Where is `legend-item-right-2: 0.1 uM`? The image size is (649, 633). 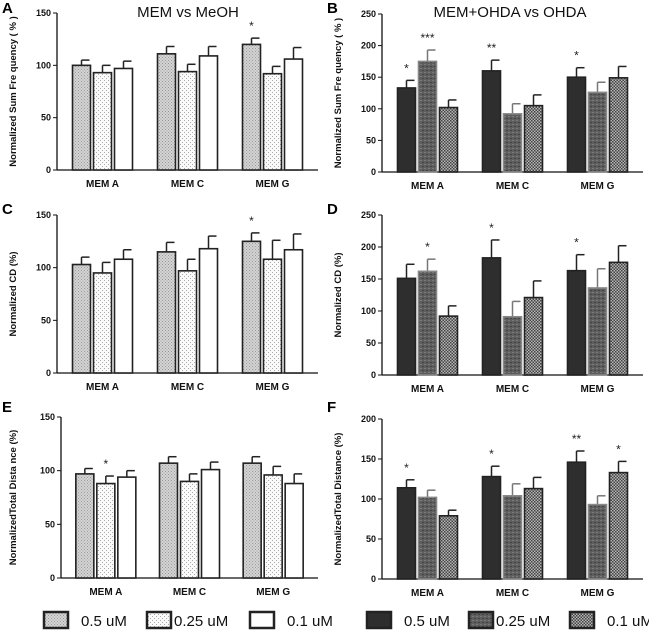 legend-item-right-2: 0.1 uM is located at coordinates (608, 620).